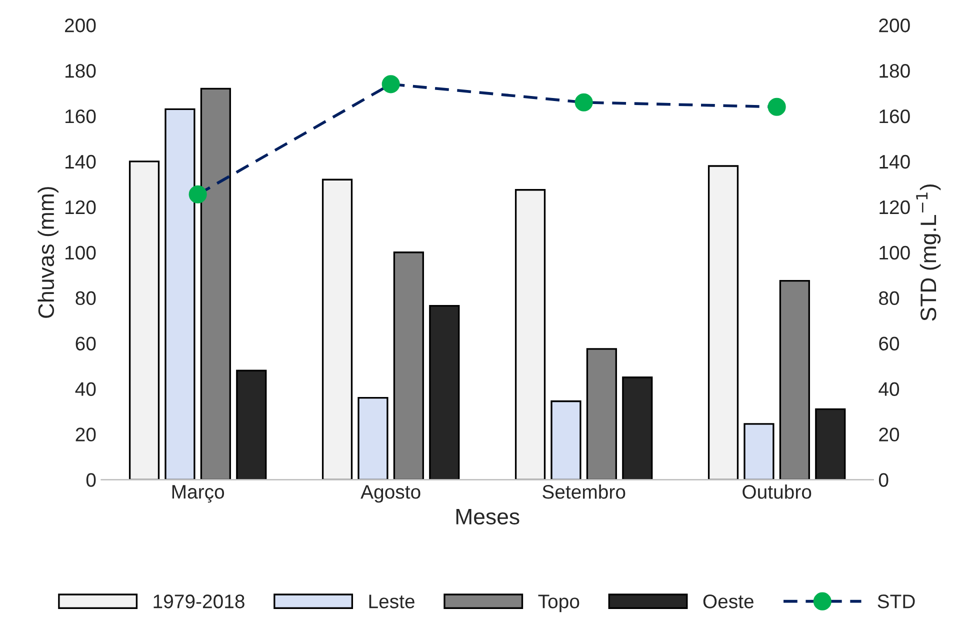  Describe the element at coordinates (198, 494) in the screenshot. I see `x-tick-label: Março` at that location.